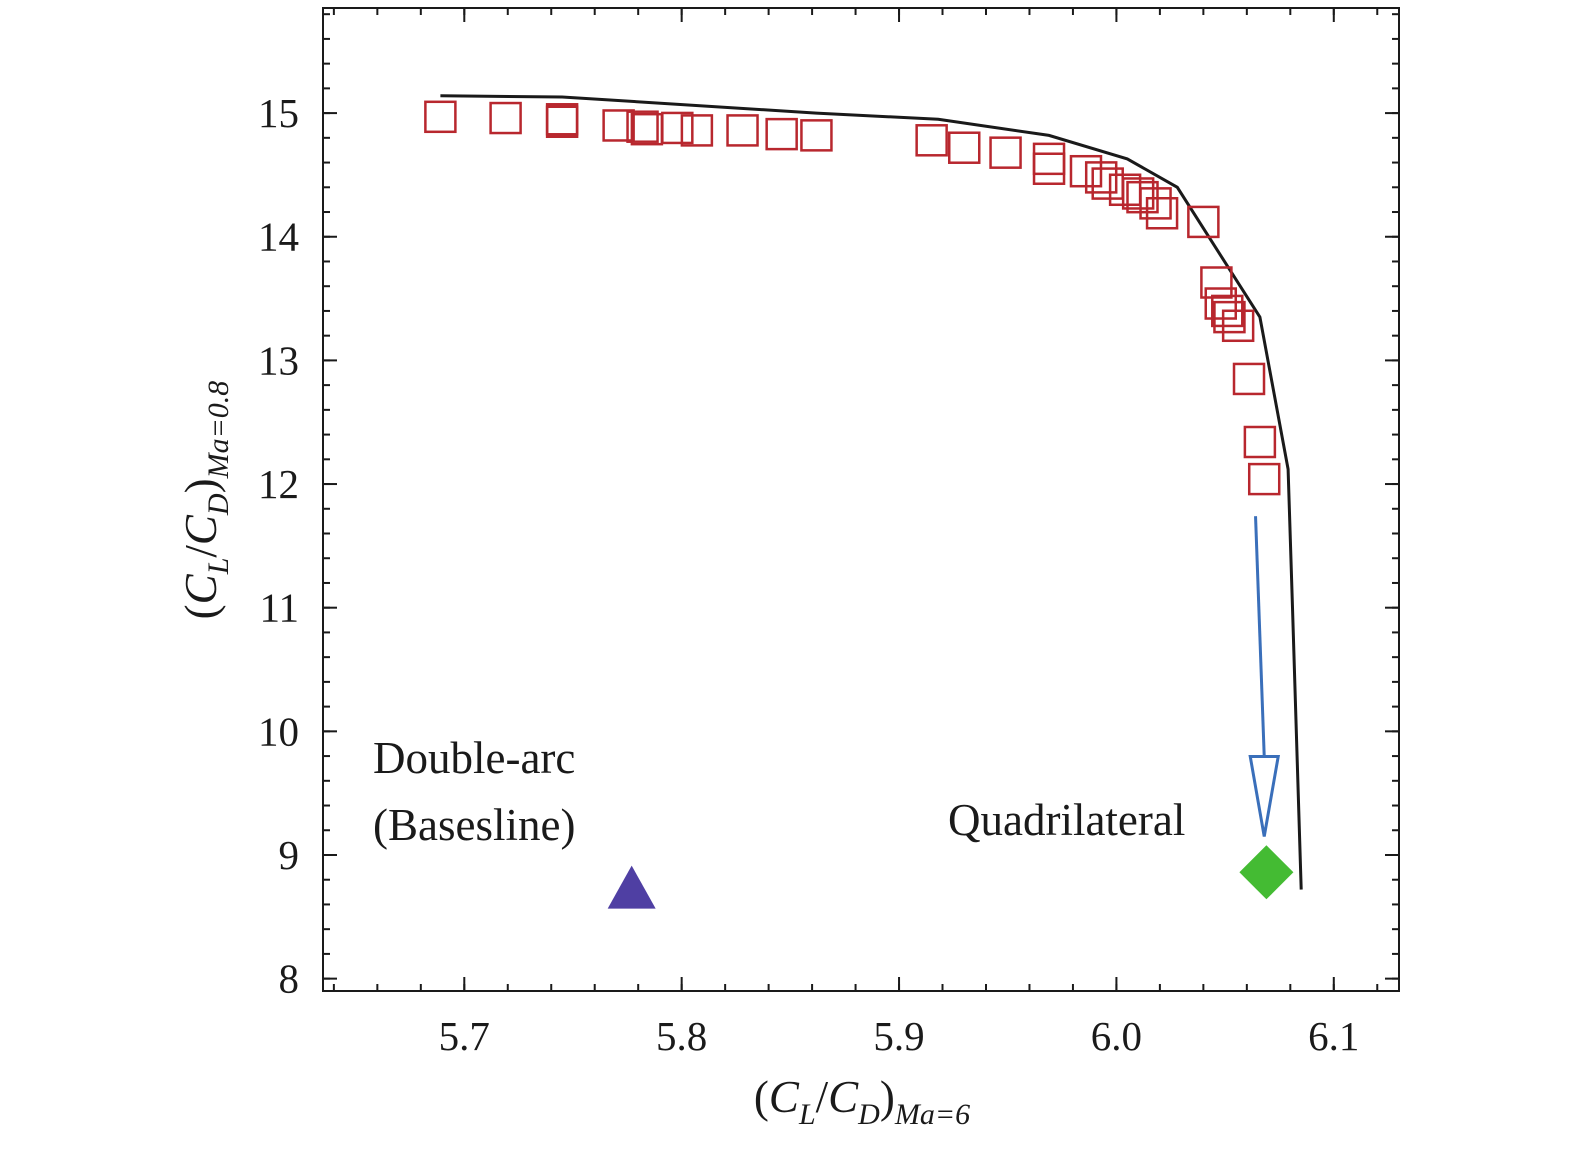 Image resolution: width=1575 pixels, height=1150 pixels. I want to click on arrow-shaft, so click(1260, 636).